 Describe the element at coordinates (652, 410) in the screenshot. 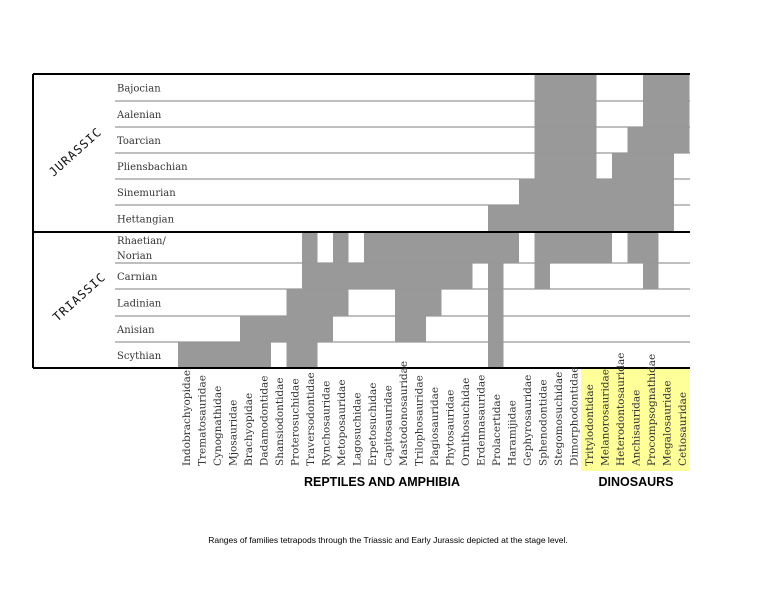

I see `family-label-procompsognathidae: Procompsognathidae` at that location.